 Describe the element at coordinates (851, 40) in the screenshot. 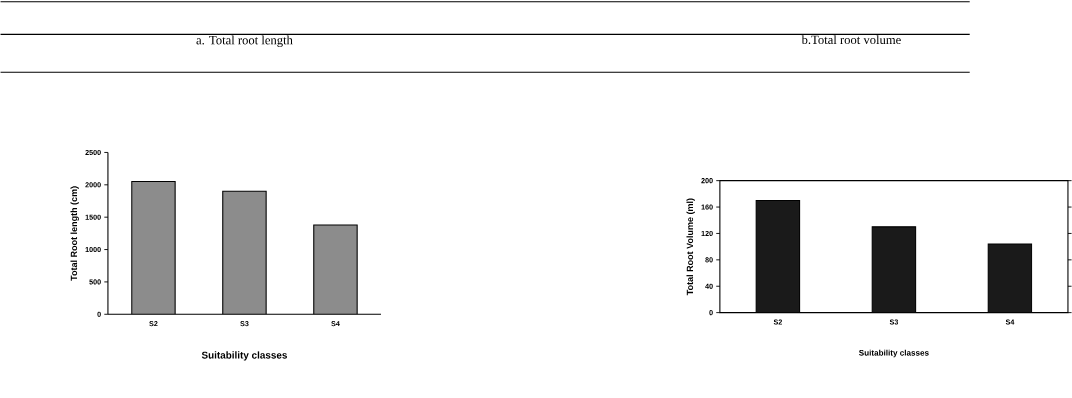

I see `chart-title: b.Total root volume` at that location.